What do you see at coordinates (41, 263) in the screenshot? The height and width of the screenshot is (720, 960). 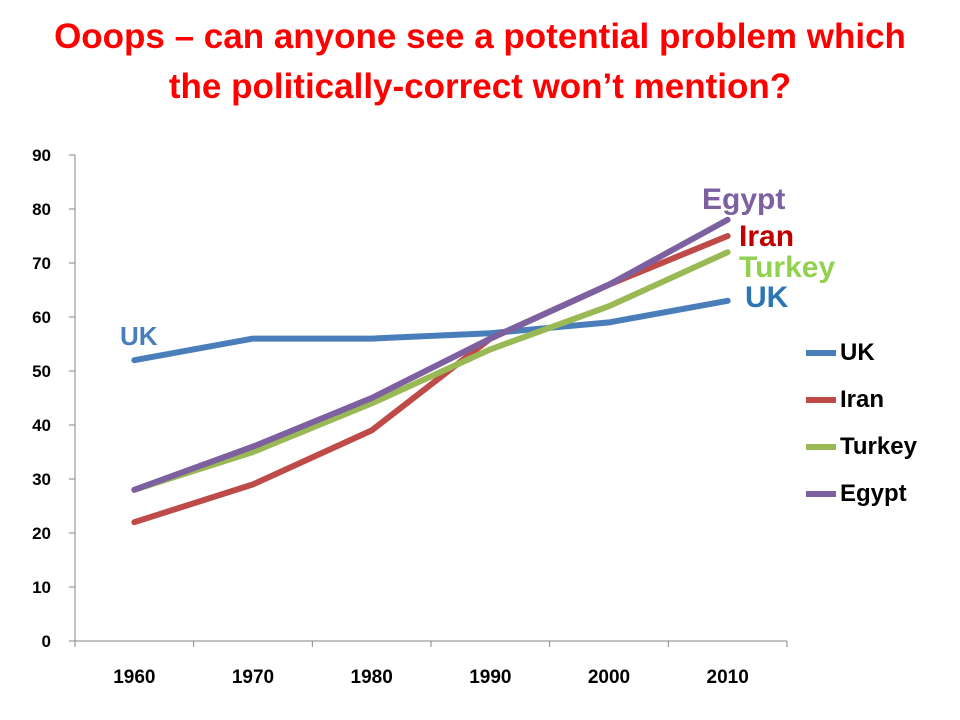 I see `y-tick-label: 70` at bounding box center [41, 263].